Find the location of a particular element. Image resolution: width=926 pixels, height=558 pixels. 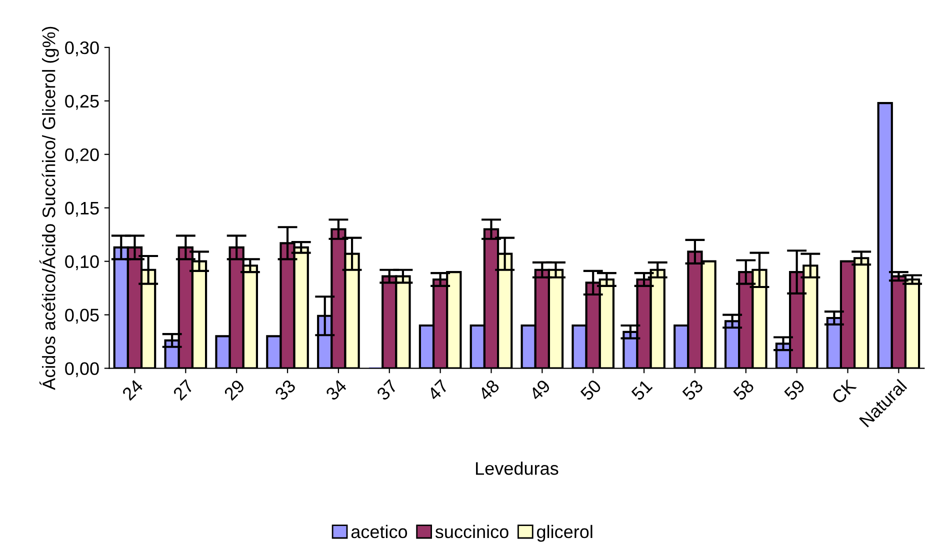

x-tick-label: 34 is located at coordinates (336, 390).